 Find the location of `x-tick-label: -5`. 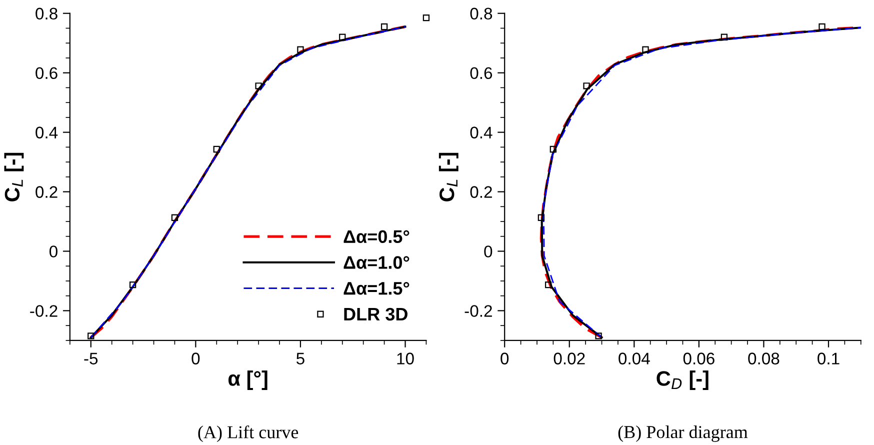

x-tick-label: -5 is located at coordinates (91, 358).